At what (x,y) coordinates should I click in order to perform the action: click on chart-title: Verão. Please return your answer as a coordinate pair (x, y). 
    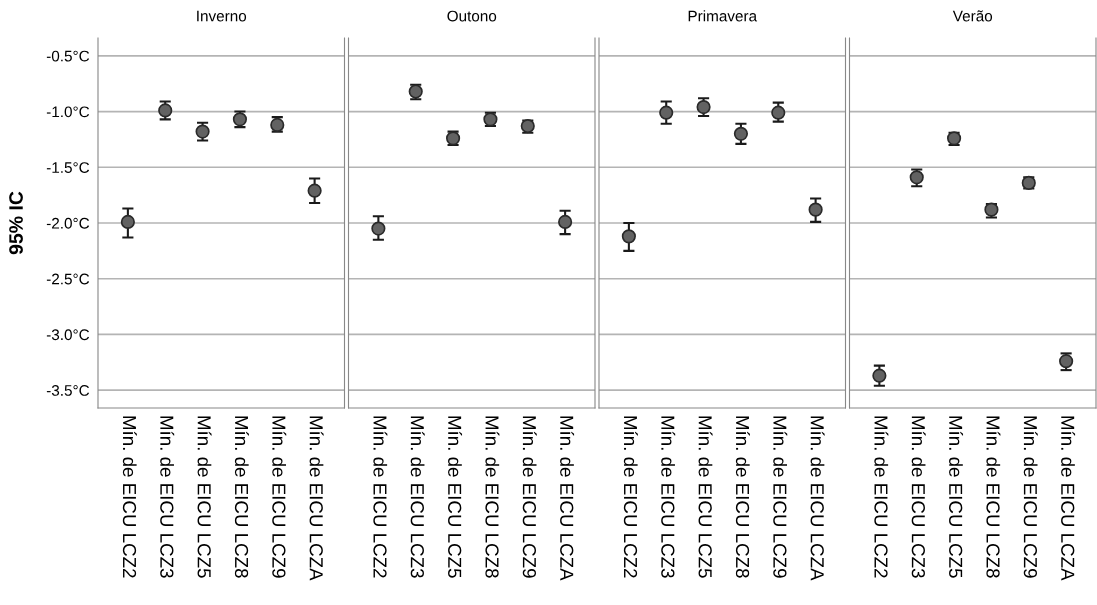
    Looking at the image, I should click on (972, 16).